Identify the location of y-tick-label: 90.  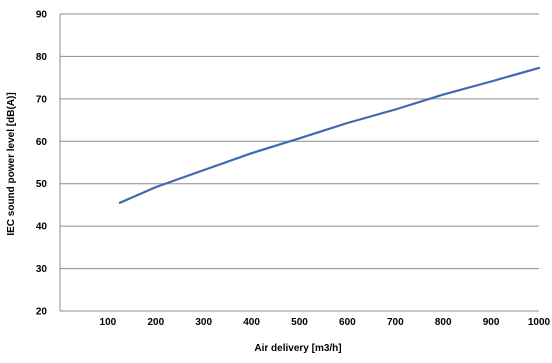
(42, 15).